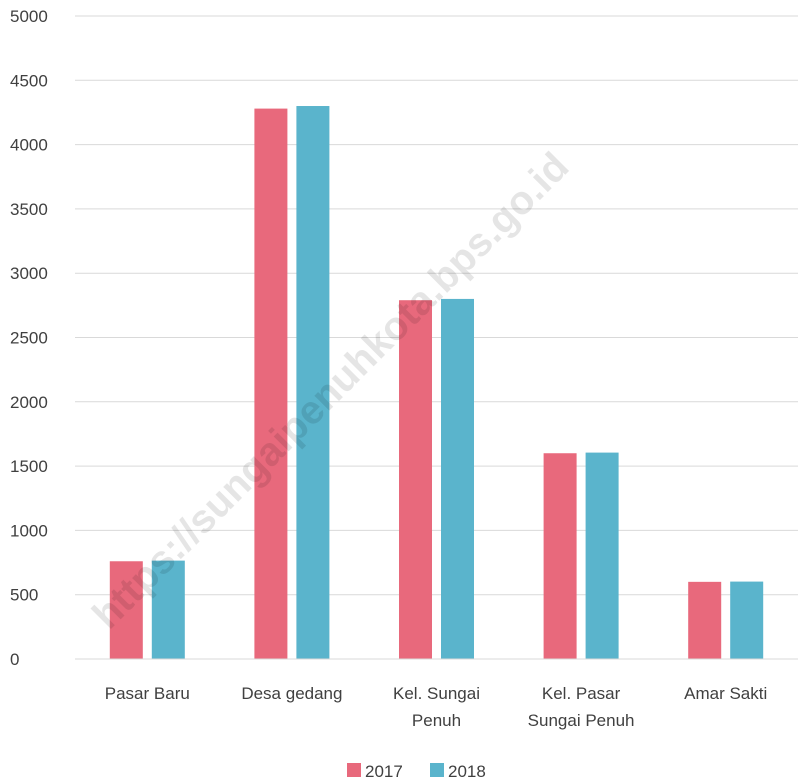  What do you see at coordinates (725, 693) in the screenshot?
I see `x-tick-label: Amar Sakti` at bounding box center [725, 693].